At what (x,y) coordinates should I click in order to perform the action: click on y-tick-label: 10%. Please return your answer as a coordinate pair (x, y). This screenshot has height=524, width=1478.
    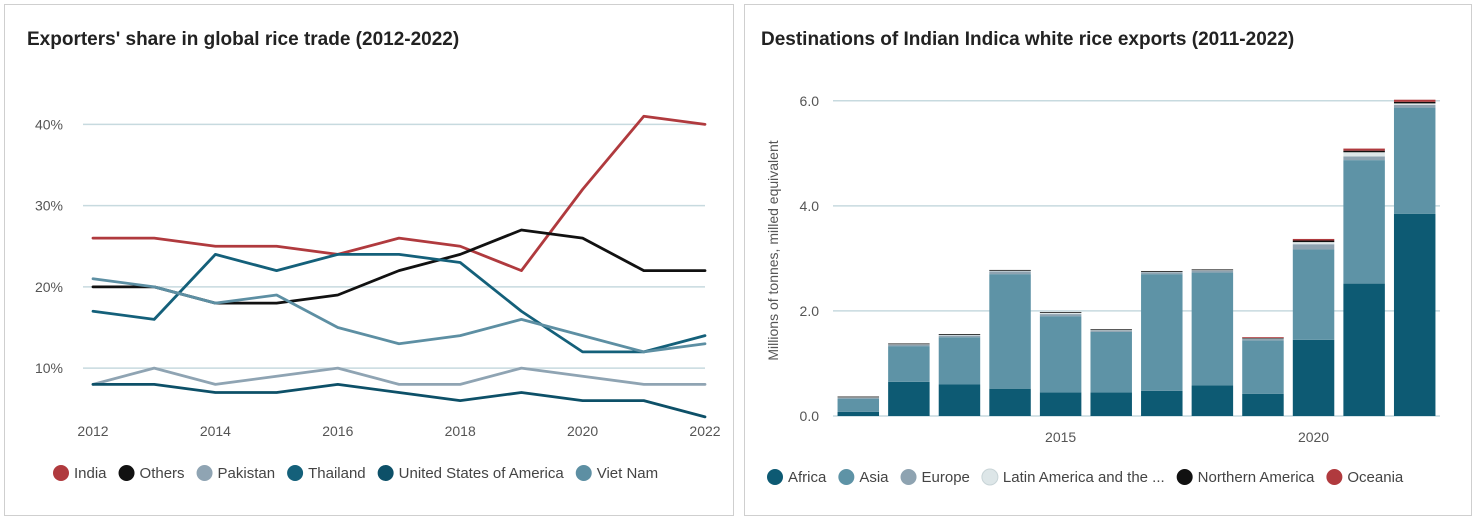
    Looking at the image, I should click on (49, 368).